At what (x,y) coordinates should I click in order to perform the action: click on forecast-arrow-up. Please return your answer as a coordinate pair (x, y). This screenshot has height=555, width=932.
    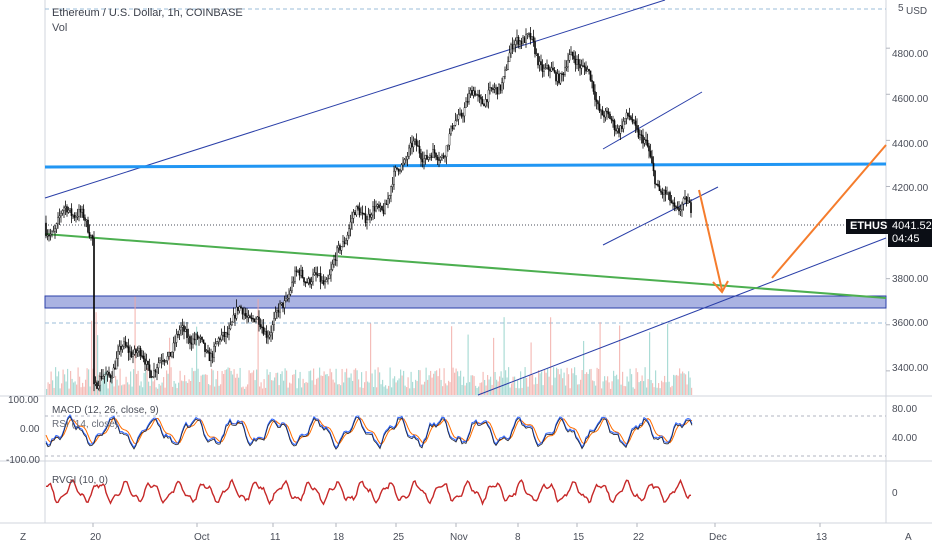
    Looking at the image, I should click on (829, 211).